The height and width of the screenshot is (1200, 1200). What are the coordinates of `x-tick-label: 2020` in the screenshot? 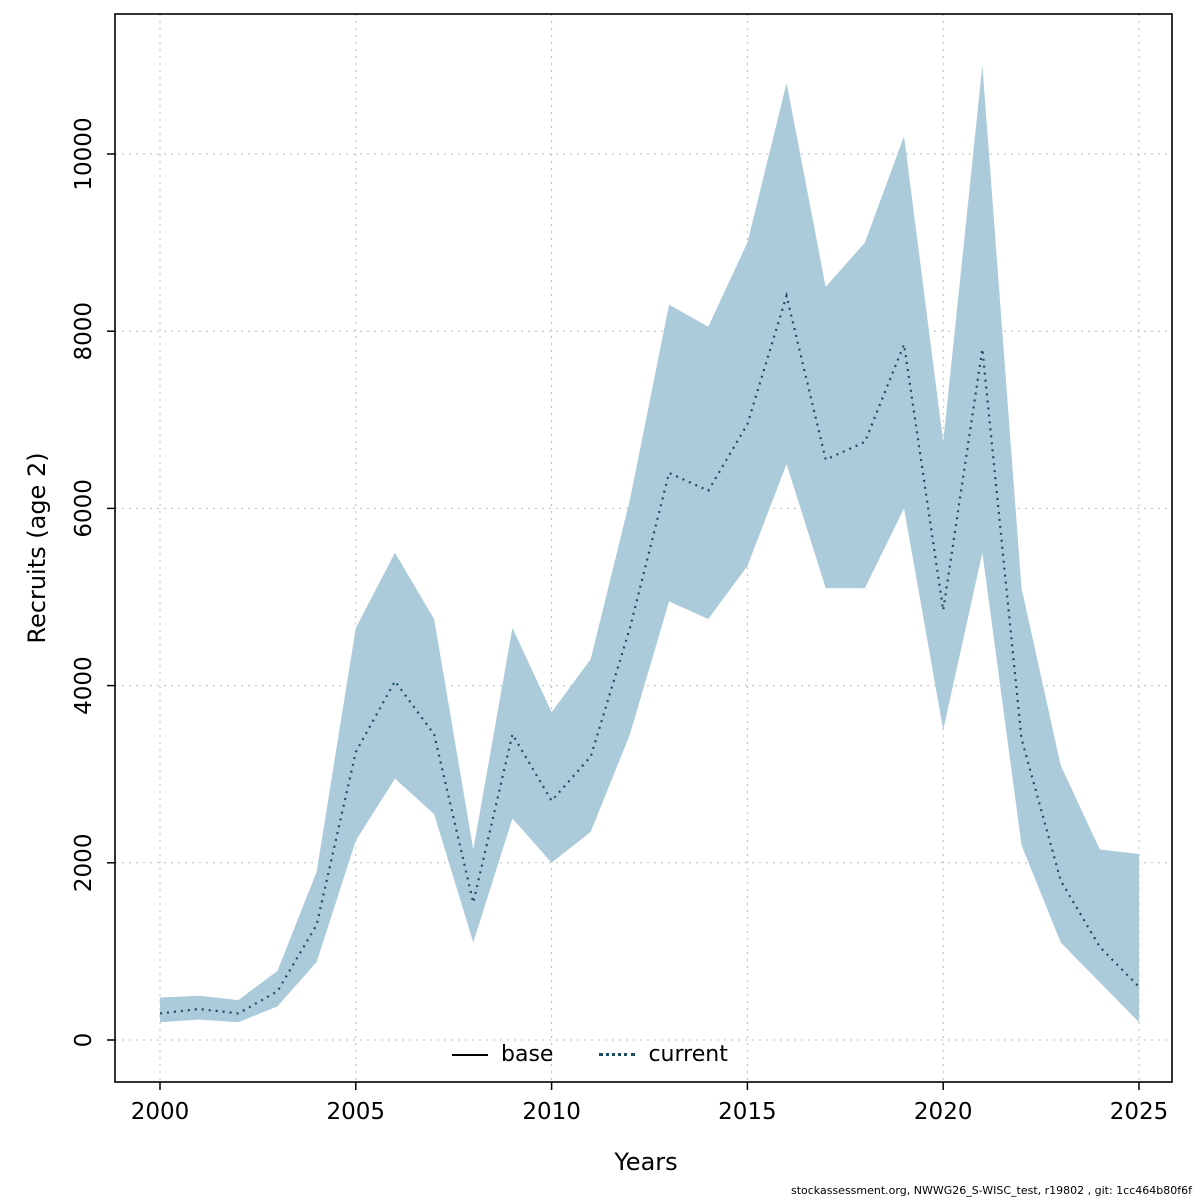 It's located at (943, 1112).